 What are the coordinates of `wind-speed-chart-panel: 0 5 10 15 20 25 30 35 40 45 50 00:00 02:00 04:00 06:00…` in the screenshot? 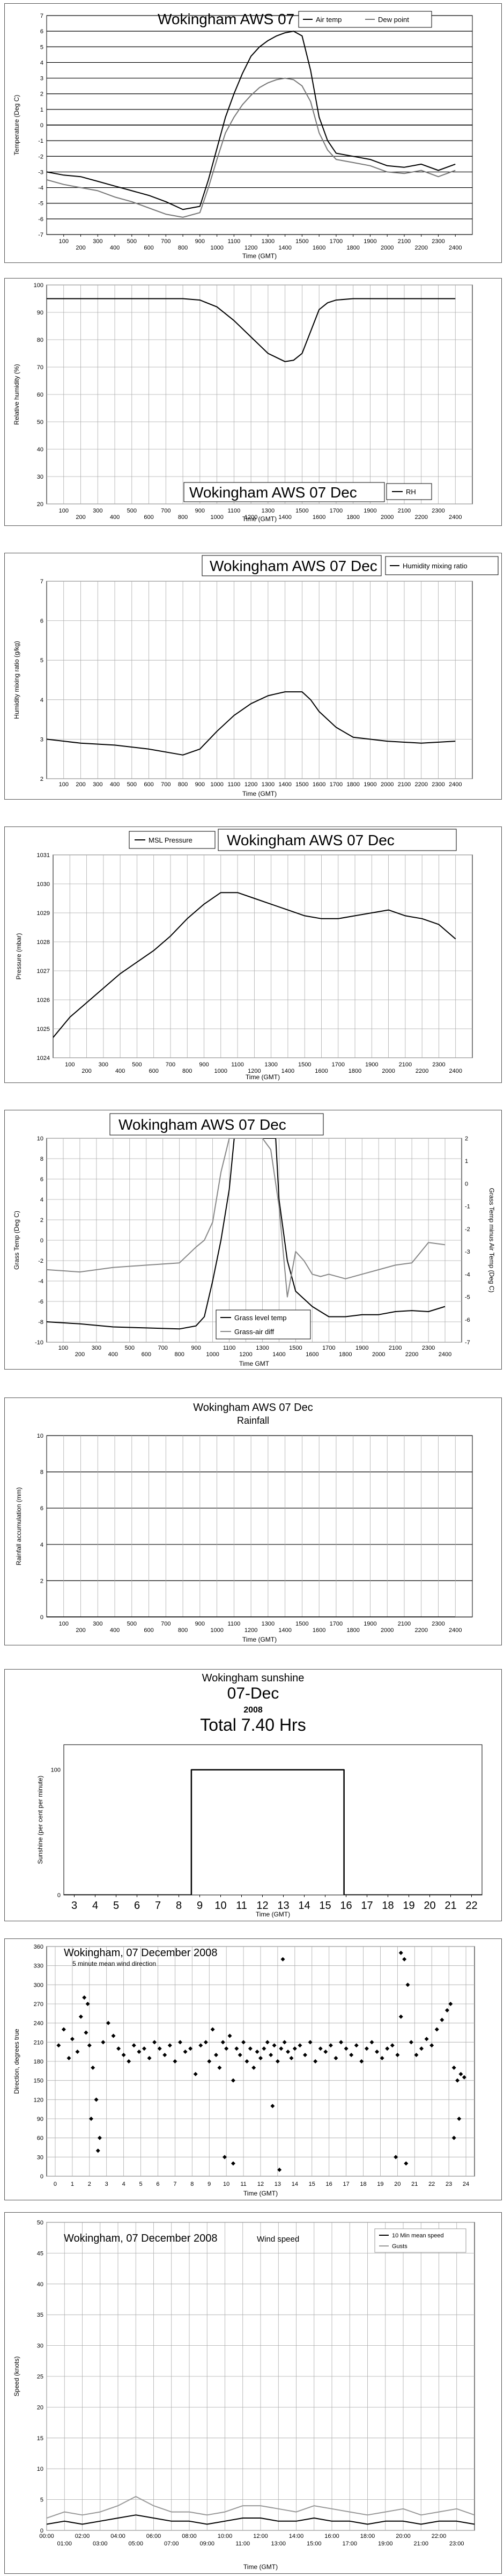 It's located at (253, 2393).